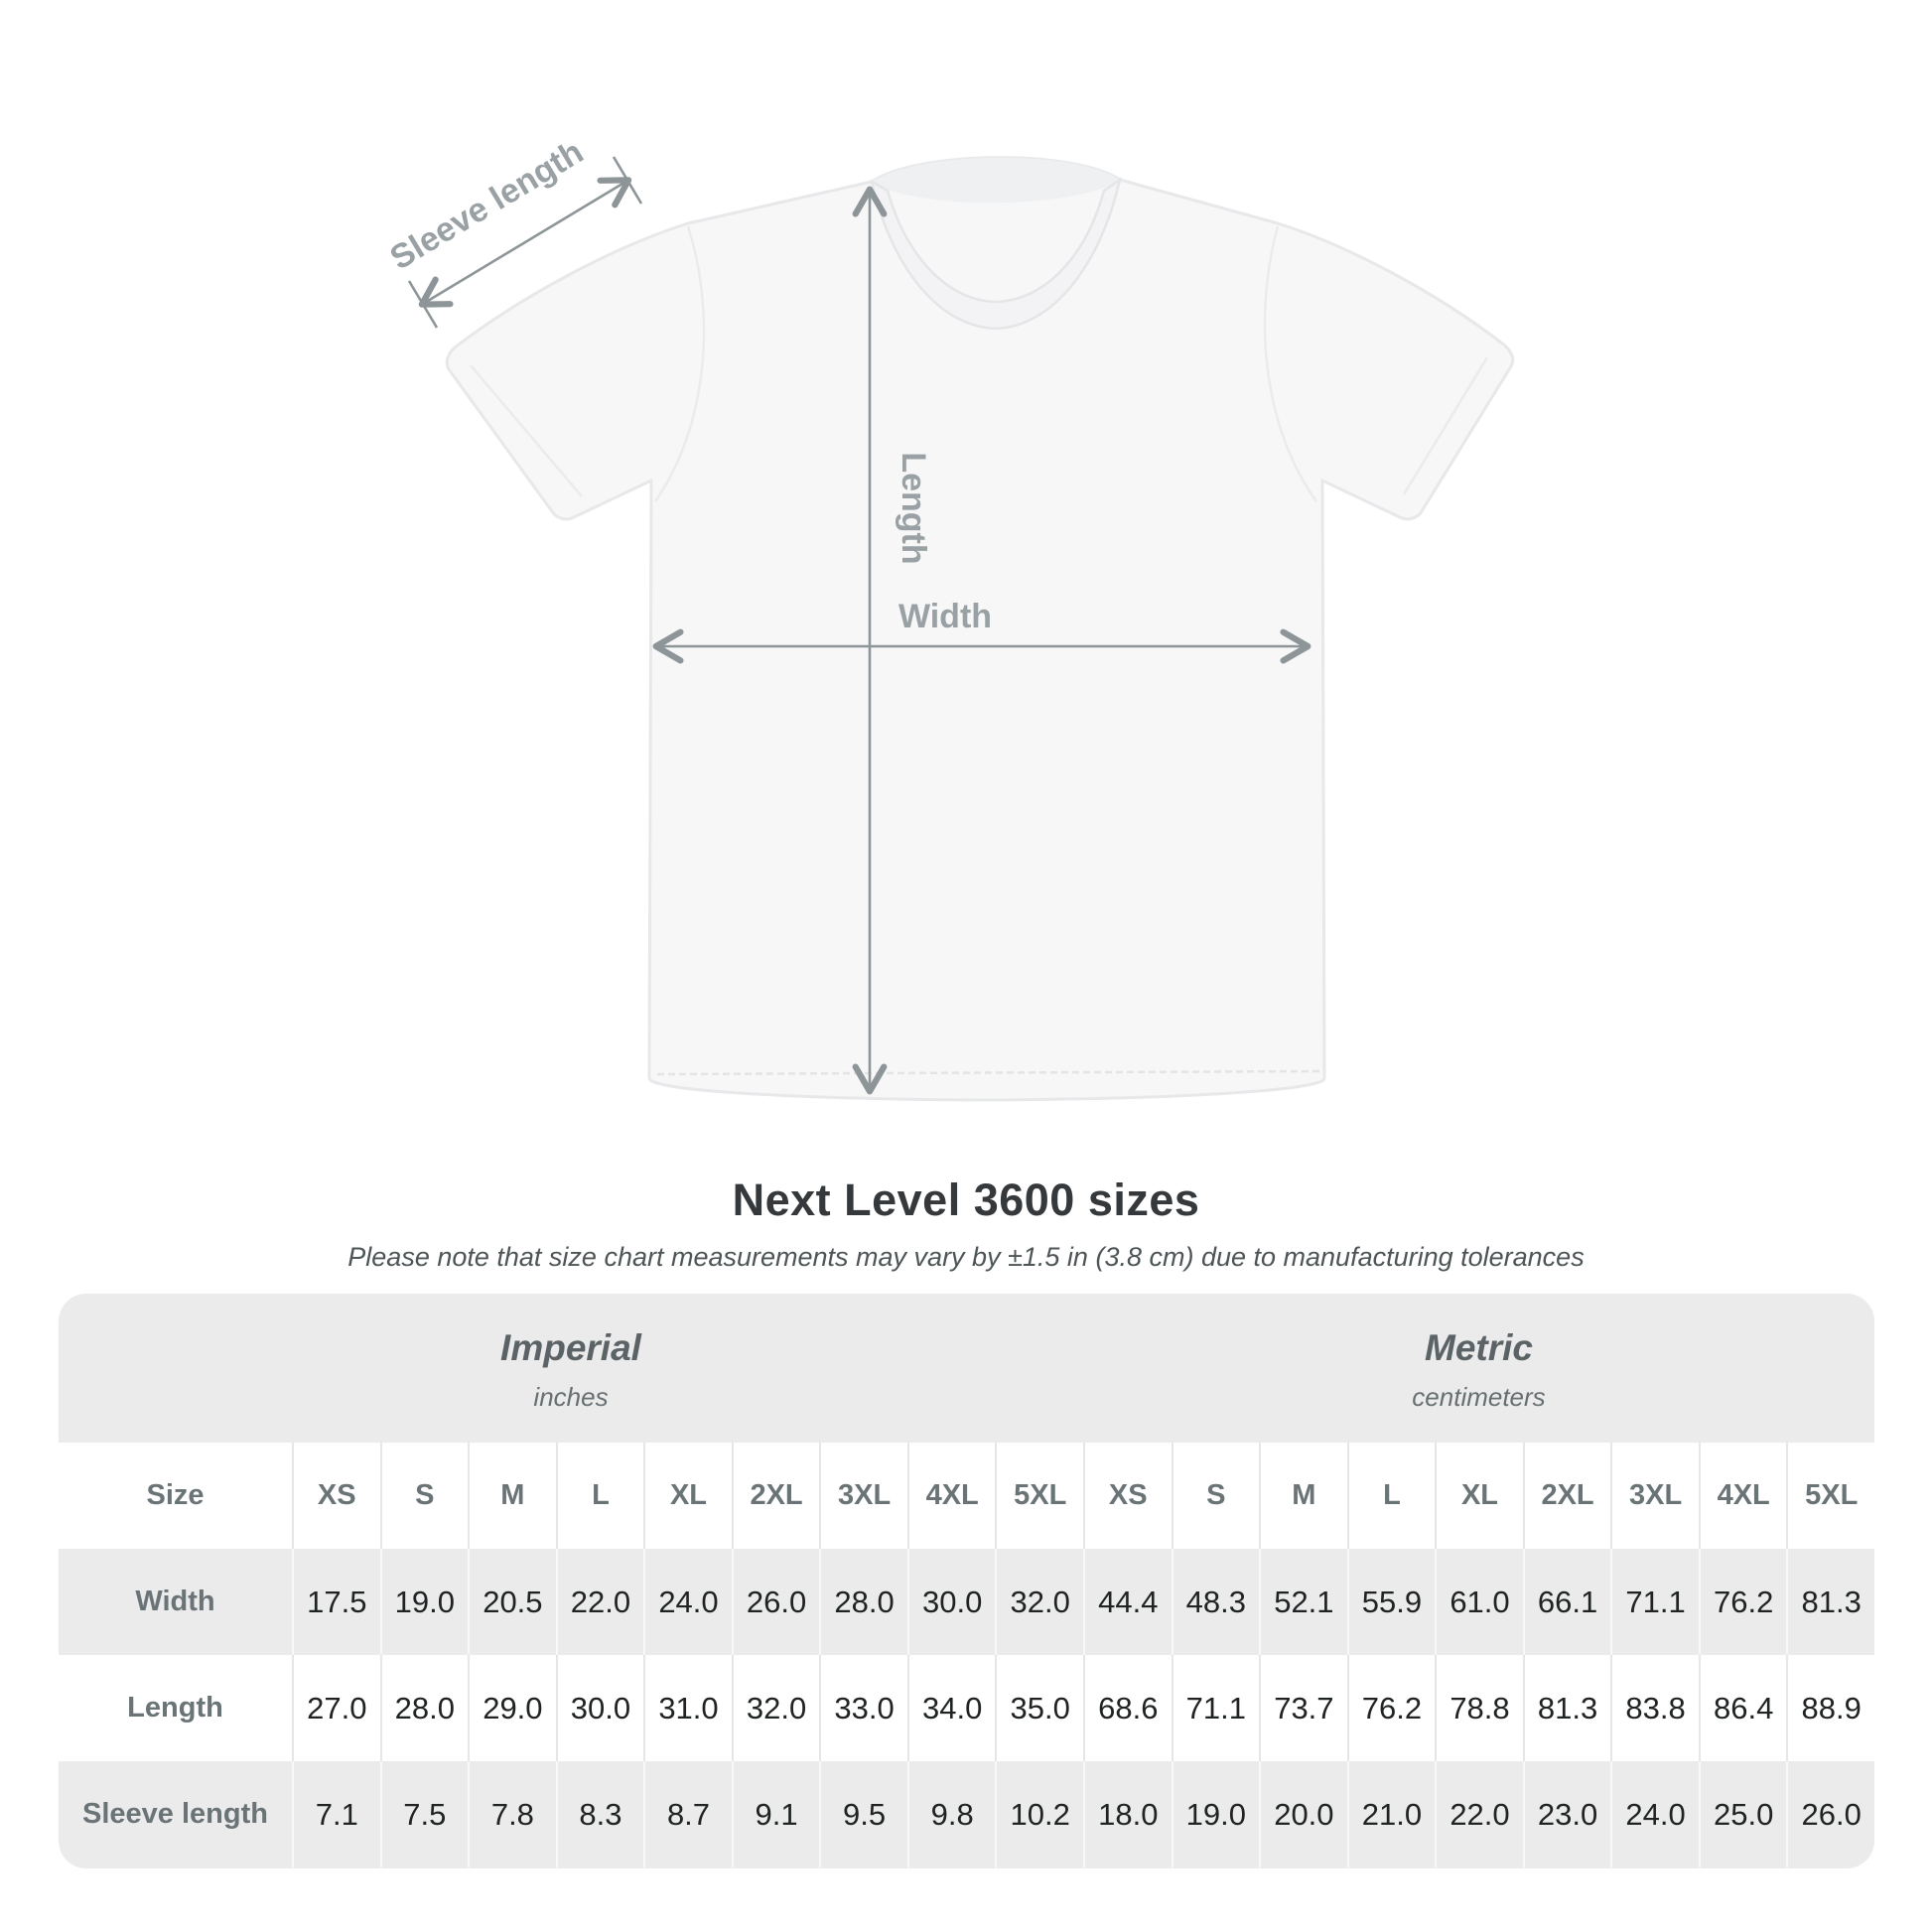 The image size is (1932, 1932). I want to click on value-cell: 34.0, so click(951, 1708).